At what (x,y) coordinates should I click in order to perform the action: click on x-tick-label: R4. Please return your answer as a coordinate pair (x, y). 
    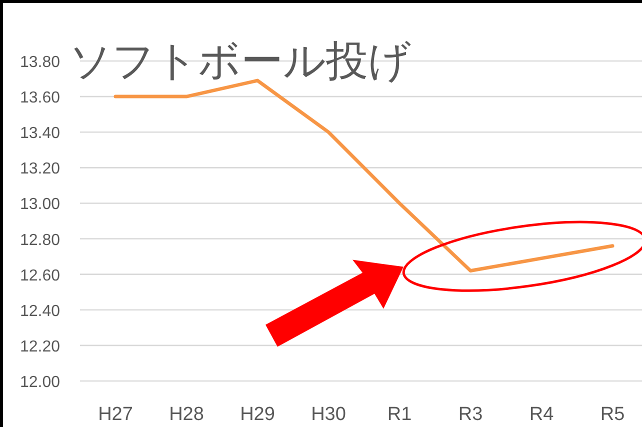
    Looking at the image, I should click on (541, 414).